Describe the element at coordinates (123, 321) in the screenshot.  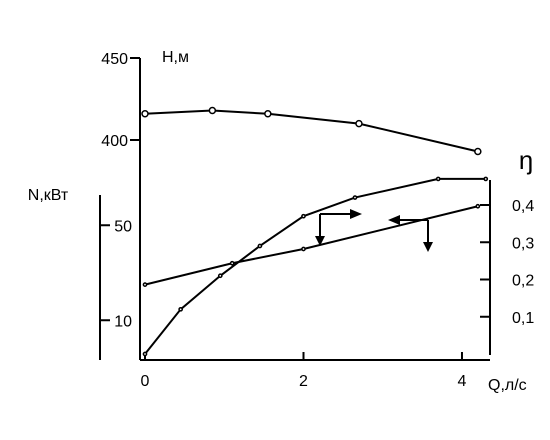
I see `y-tick-label: 10` at that location.